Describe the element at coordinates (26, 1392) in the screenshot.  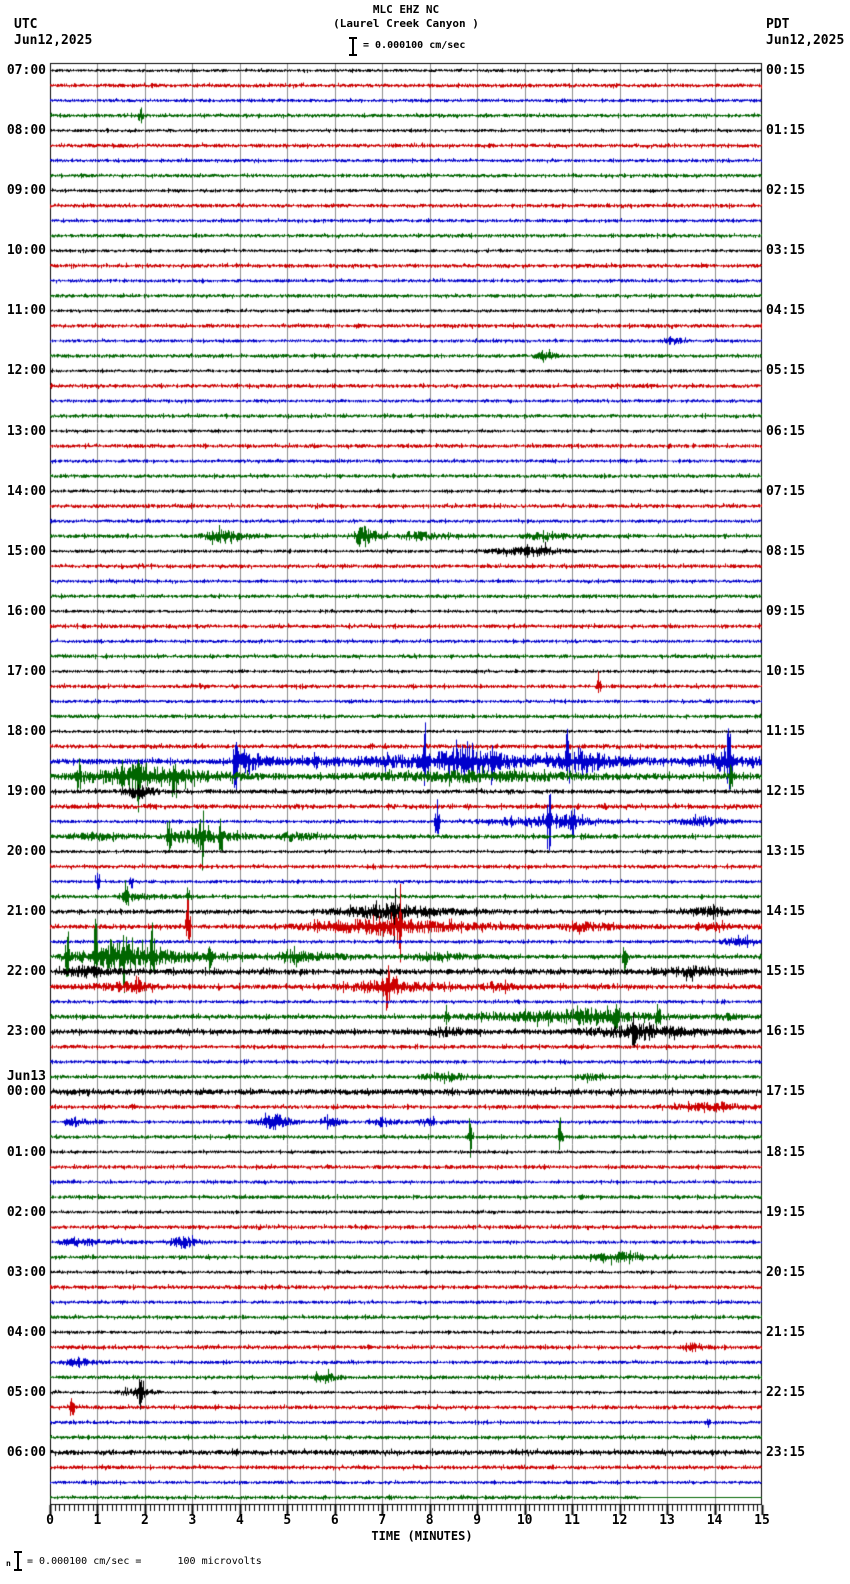
I see `left-time-label: 05:00` at that location.